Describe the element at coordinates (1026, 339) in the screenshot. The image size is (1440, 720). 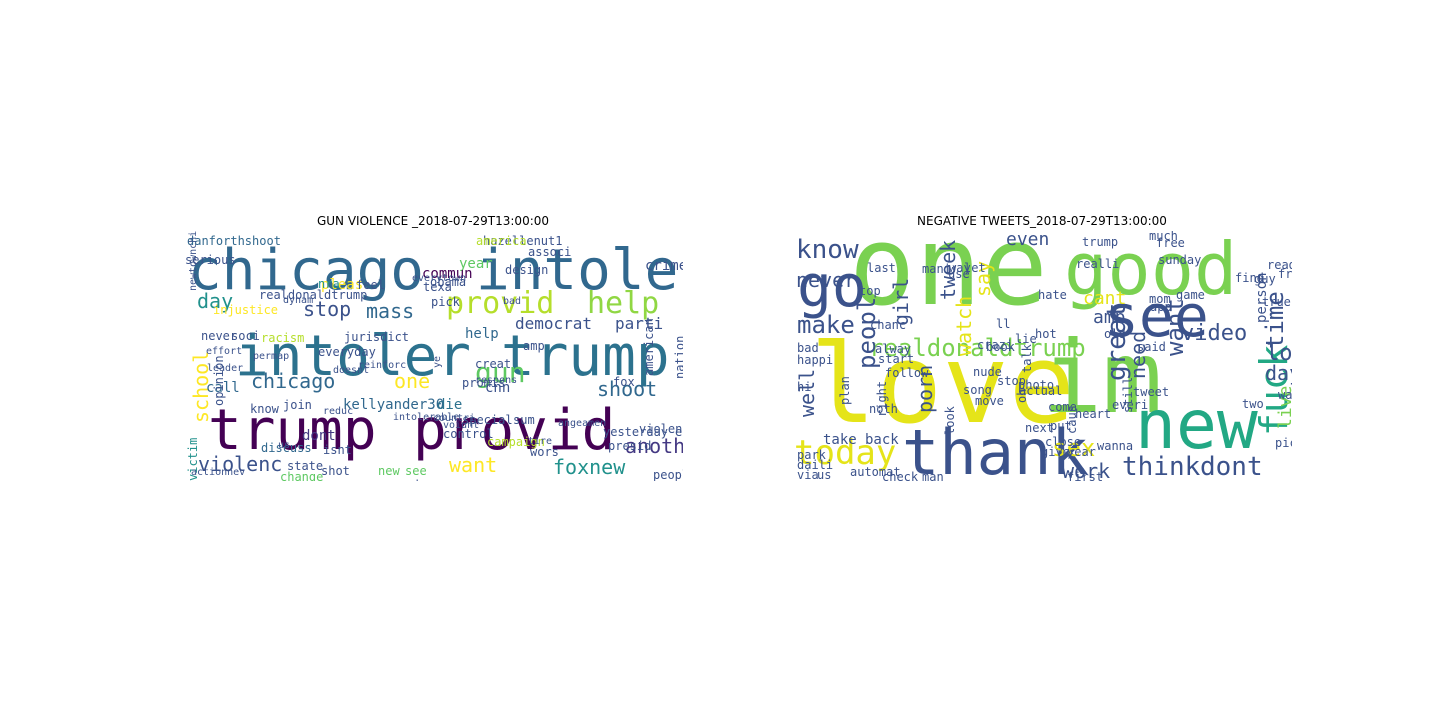
I see `word: lie` at that location.